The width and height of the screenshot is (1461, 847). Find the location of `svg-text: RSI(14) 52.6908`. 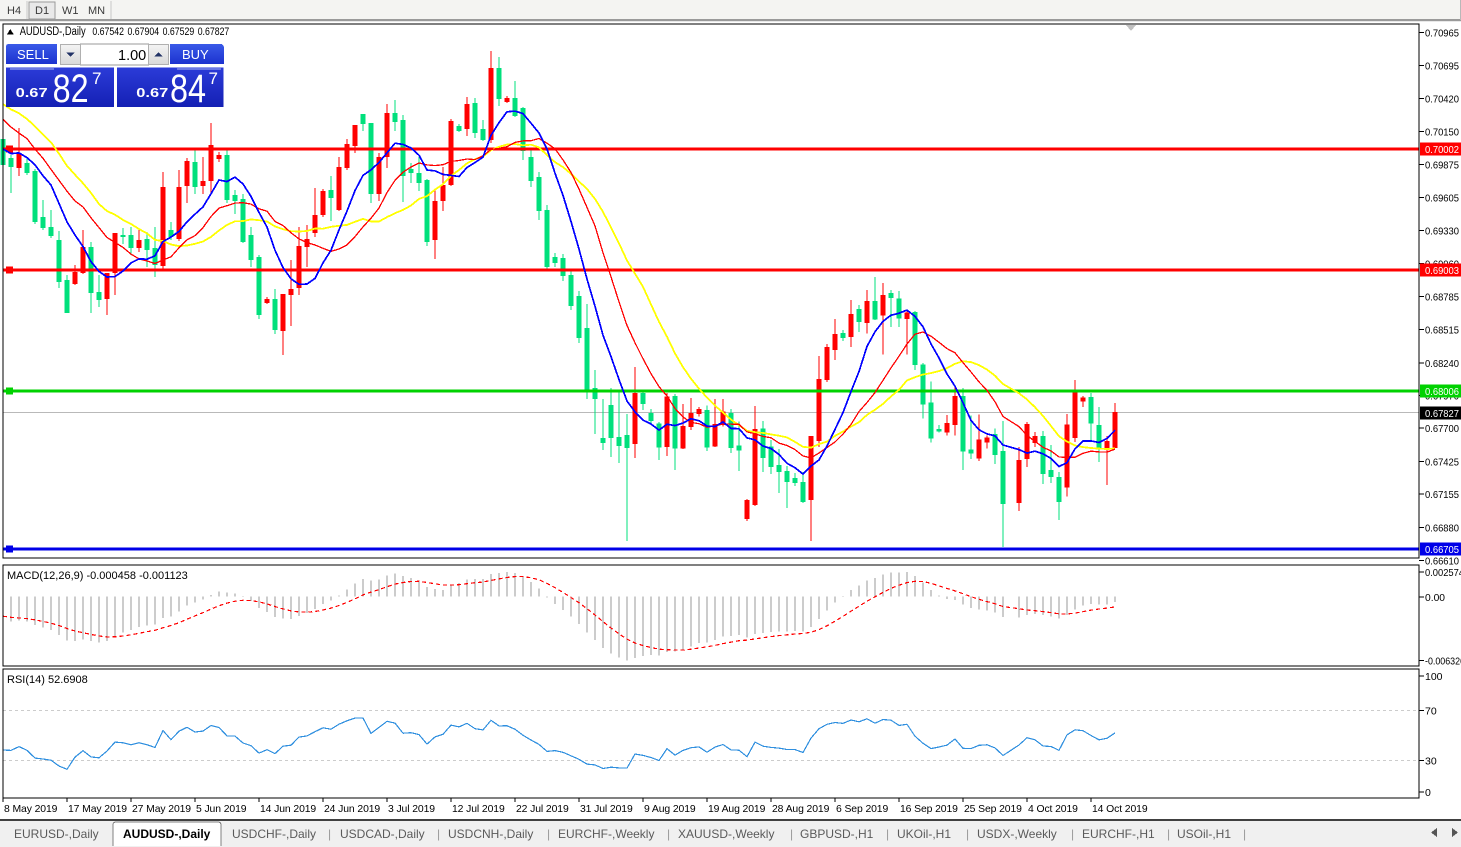

svg-text: RSI(14) 52.6908 is located at coordinates (47, 680).